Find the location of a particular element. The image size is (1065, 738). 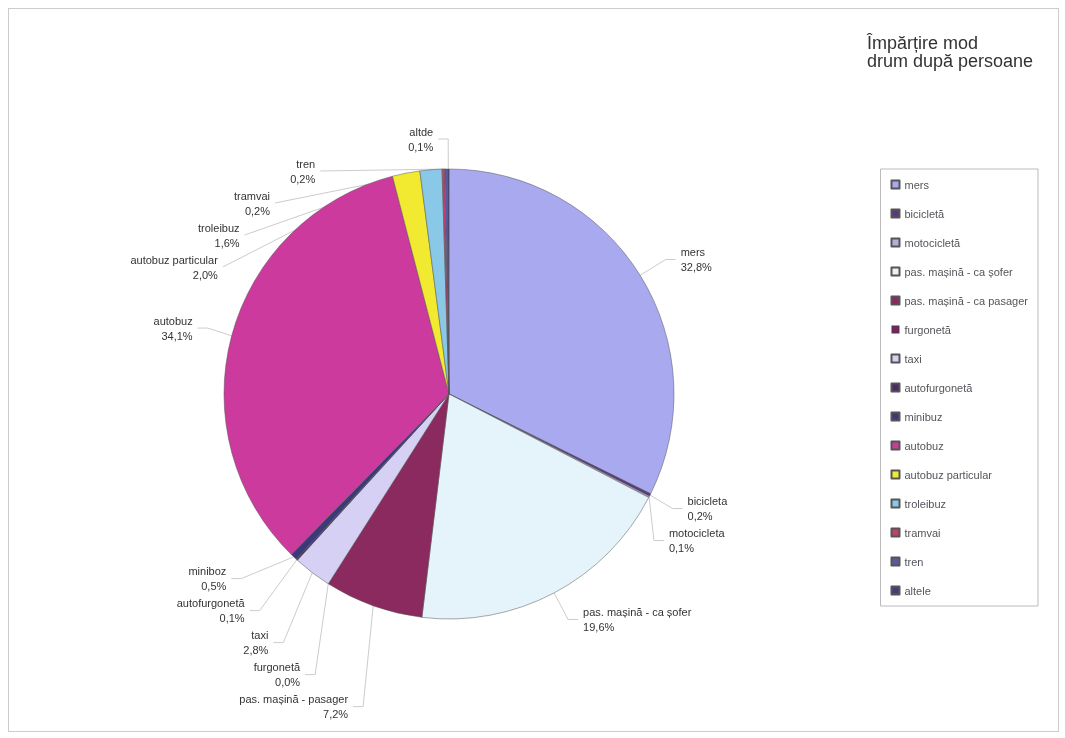

data-label: autobuz particular 2,0% is located at coordinates (174, 267).